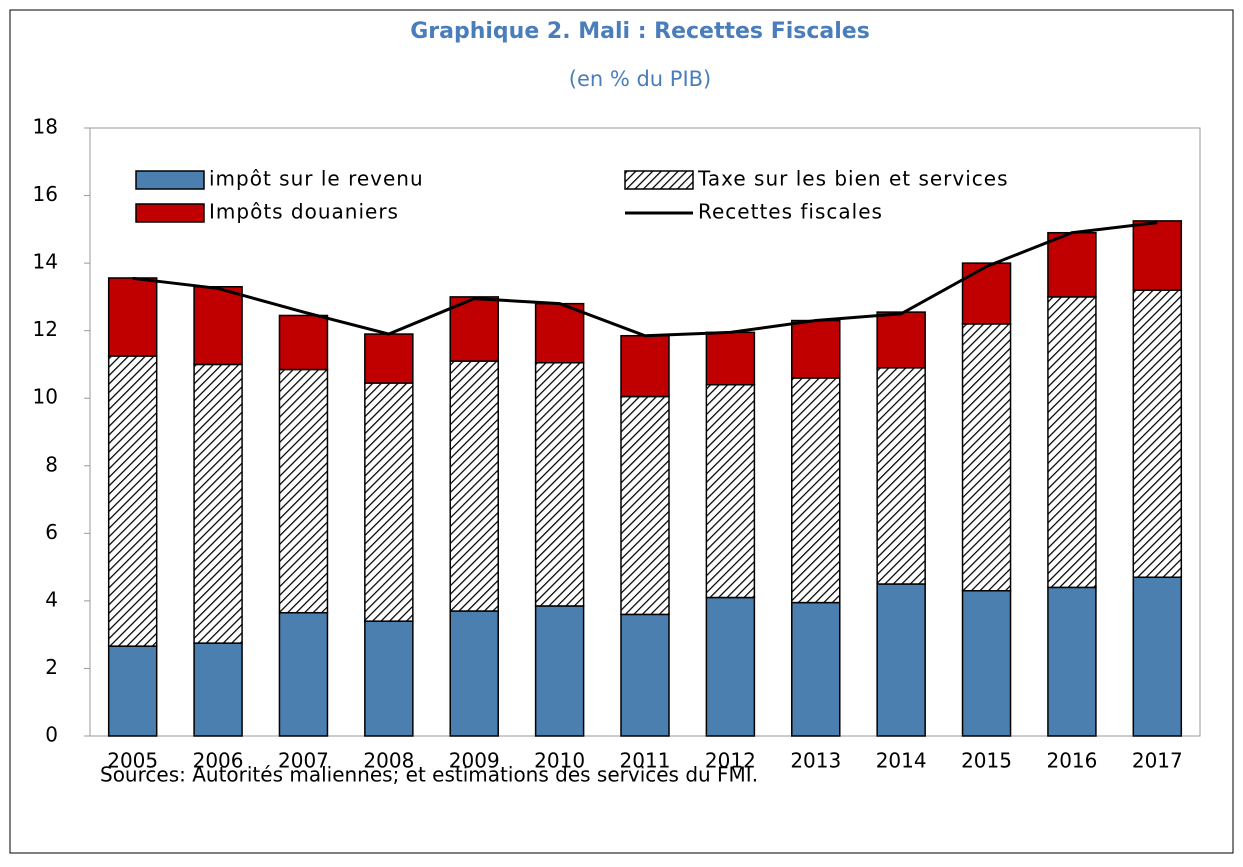 The width and height of the screenshot is (1243, 867). I want to click on y-tick-label: 12, so click(45, 329).